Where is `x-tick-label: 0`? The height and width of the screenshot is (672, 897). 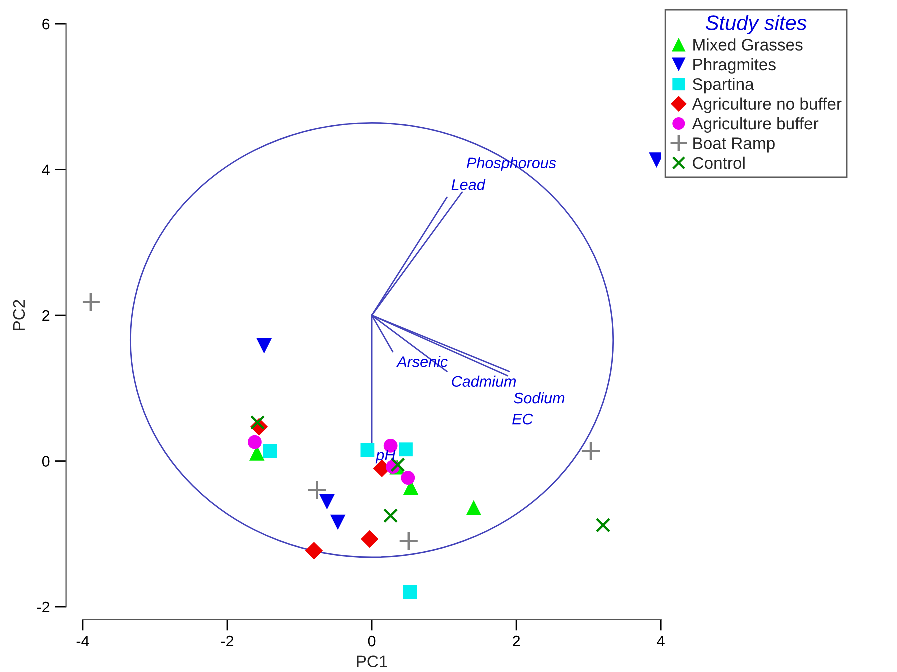 x-tick-label: 0 is located at coordinates (372, 641).